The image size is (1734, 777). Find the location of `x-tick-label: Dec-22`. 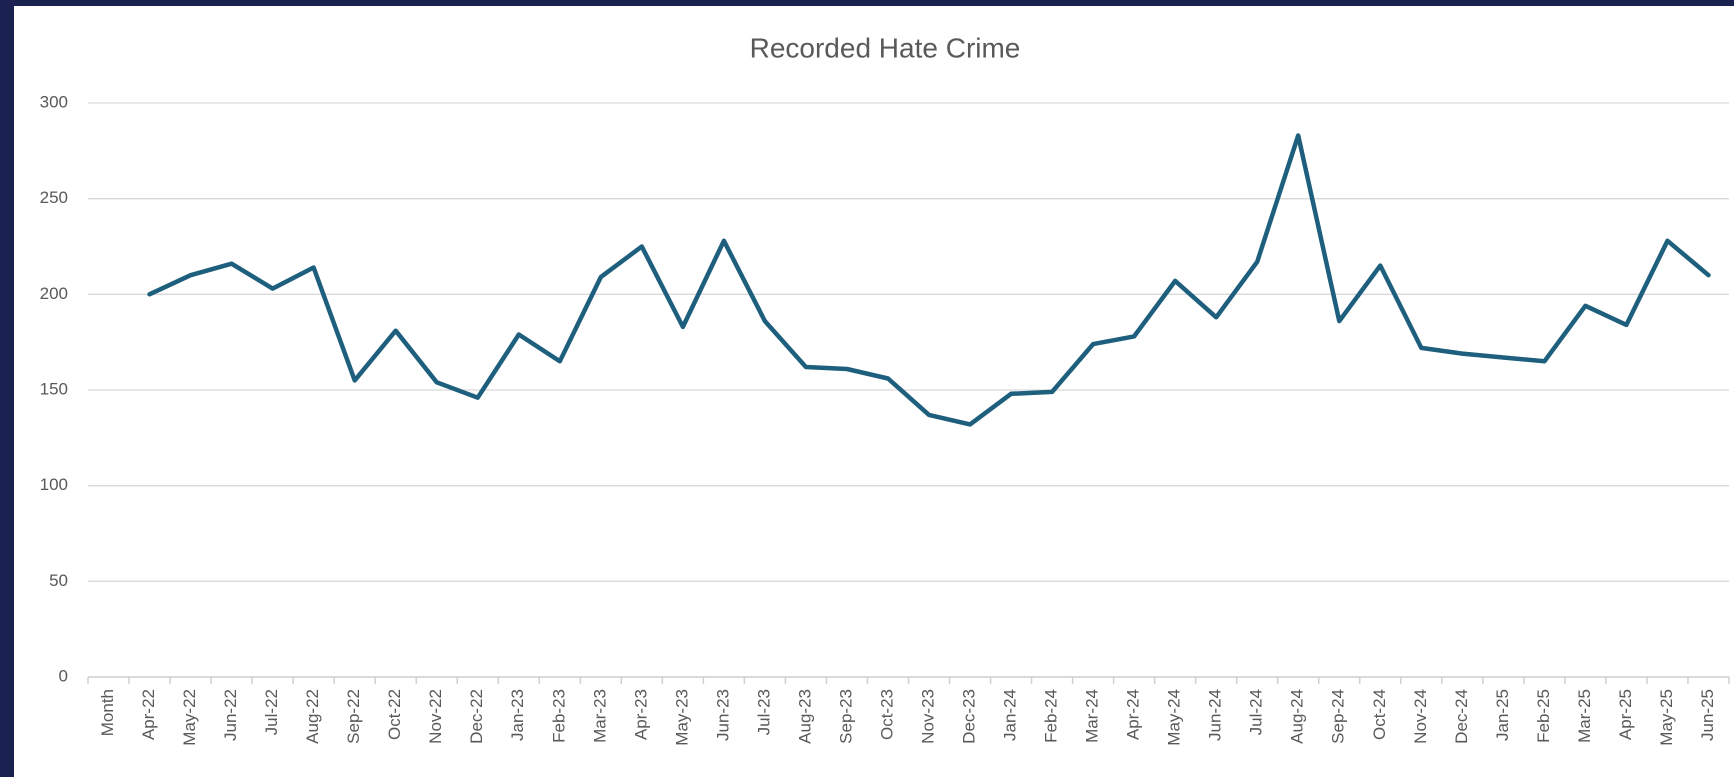

x-tick-label: Dec-22 is located at coordinates (476, 716).